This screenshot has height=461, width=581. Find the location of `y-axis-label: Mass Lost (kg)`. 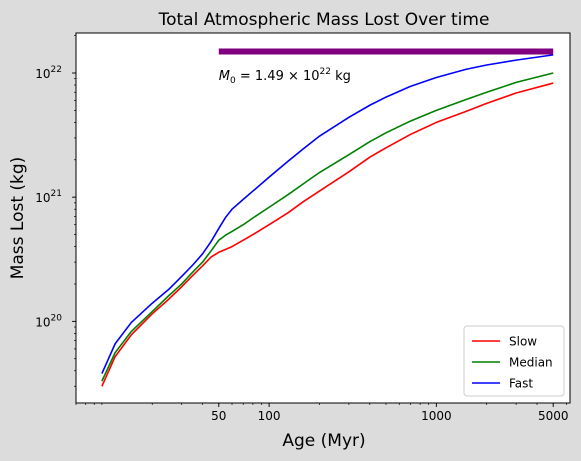

y-axis-label: Mass Lost (kg) is located at coordinates (18, 218).